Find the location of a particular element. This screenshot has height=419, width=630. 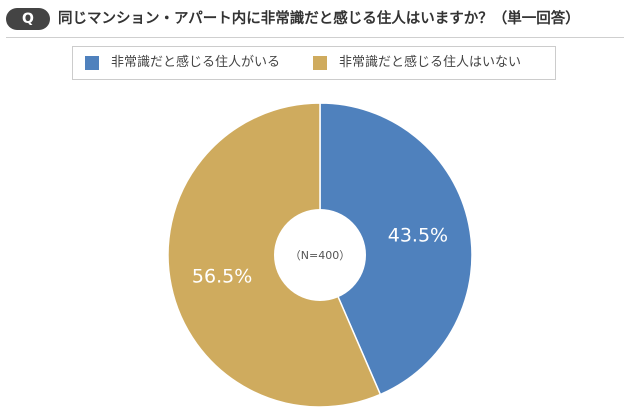

donut-hole is located at coordinates (320, 255).